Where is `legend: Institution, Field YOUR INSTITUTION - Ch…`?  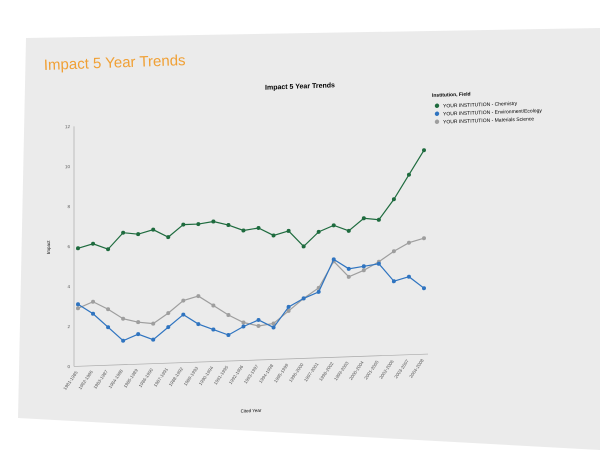 legend: Institution, Field YOUR INSTITUTION - Ch… is located at coordinates (487, 109).